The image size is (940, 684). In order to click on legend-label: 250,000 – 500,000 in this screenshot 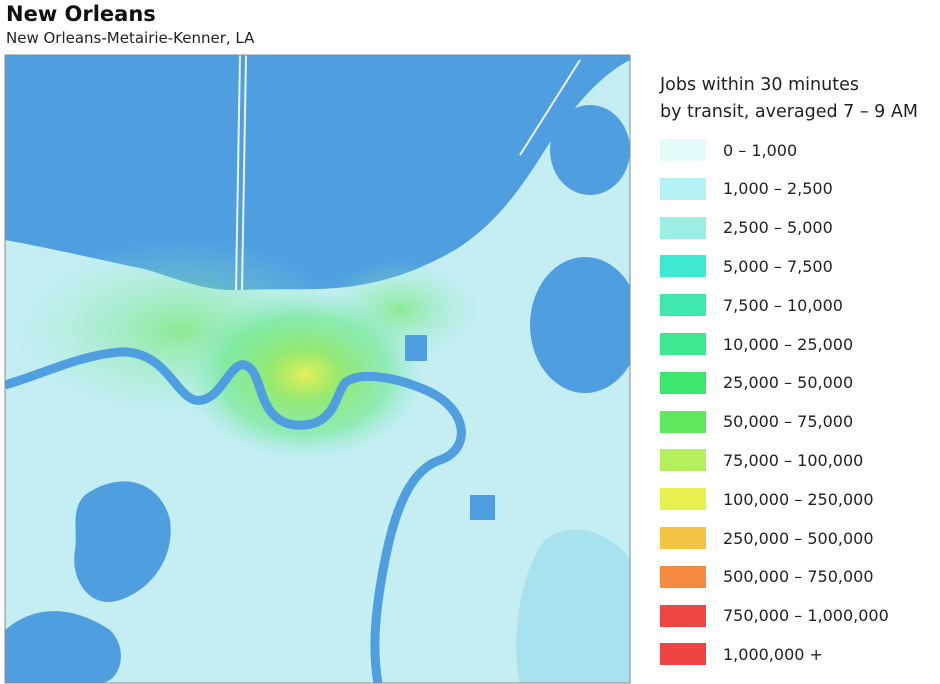, I will do `click(798, 538)`.